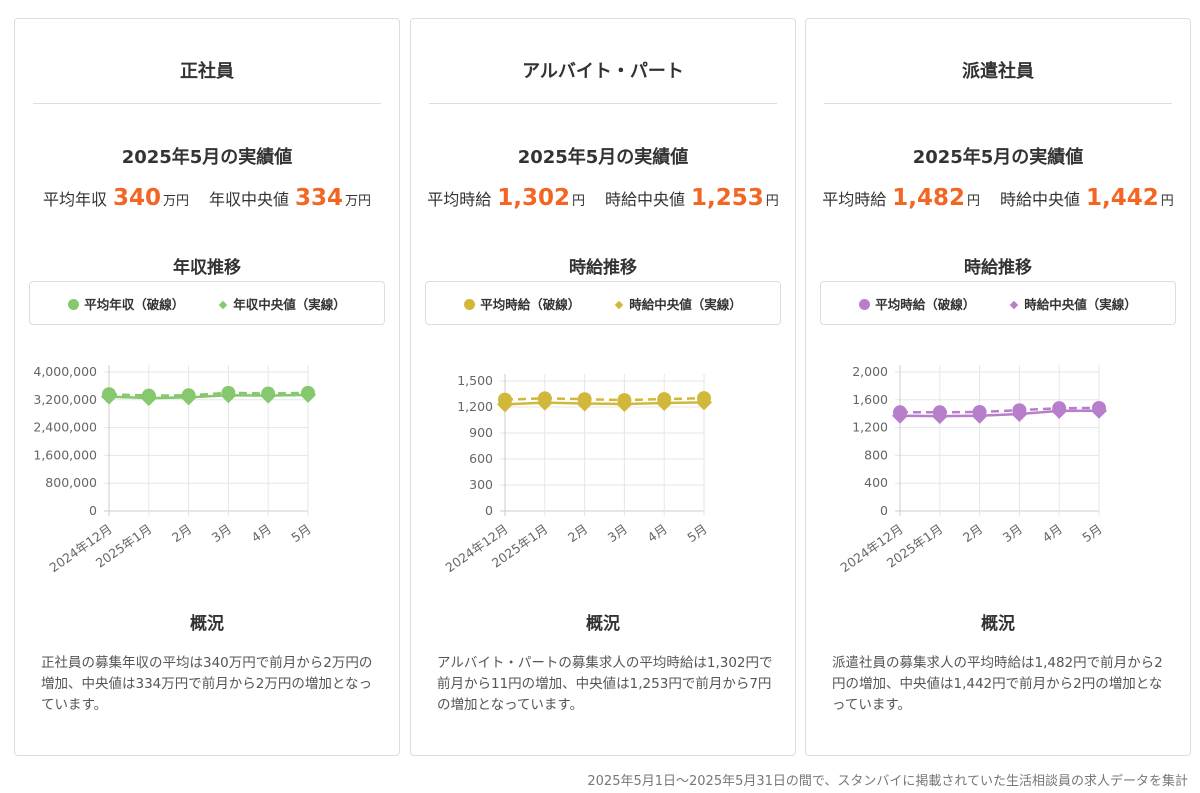 The image size is (1200, 793). What do you see at coordinates (207, 71) in the screenshot?
I see `card-title: 正社員` at bounding box center [207, 71].